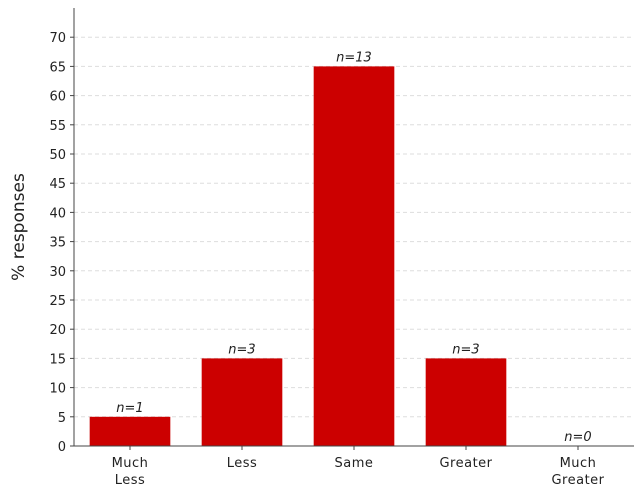  Describe the element at coordinates (577, 437) in the screenshot. I see `bar-data-label: n=0` at that location.